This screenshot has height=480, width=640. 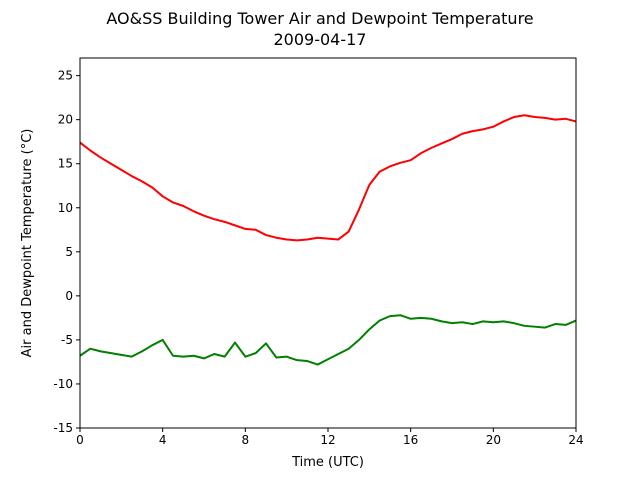 I want to click on x-tick-label: 20, so click(x=493, y=440).